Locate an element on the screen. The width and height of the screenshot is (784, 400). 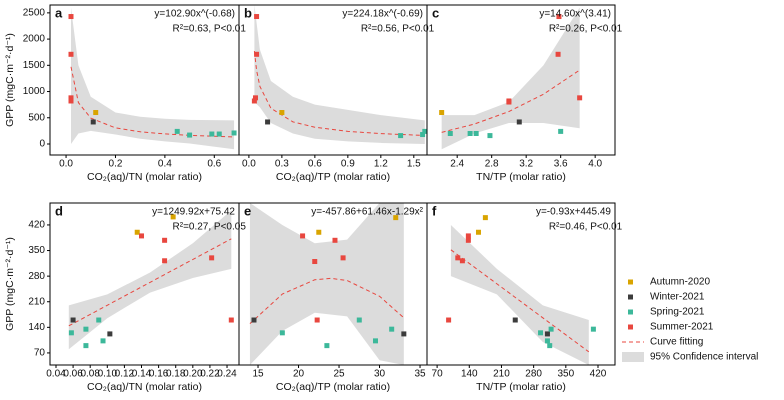
x-tick-label: 0.18 is located at coordinates (176, 374).